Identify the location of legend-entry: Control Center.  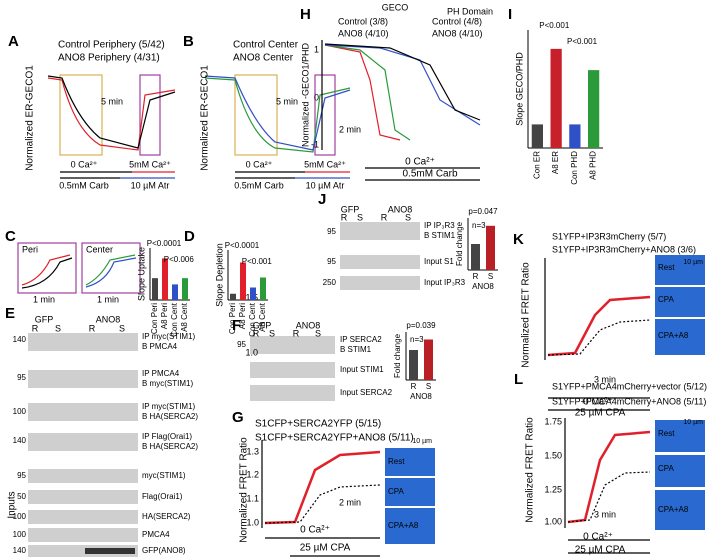
(266, 45).